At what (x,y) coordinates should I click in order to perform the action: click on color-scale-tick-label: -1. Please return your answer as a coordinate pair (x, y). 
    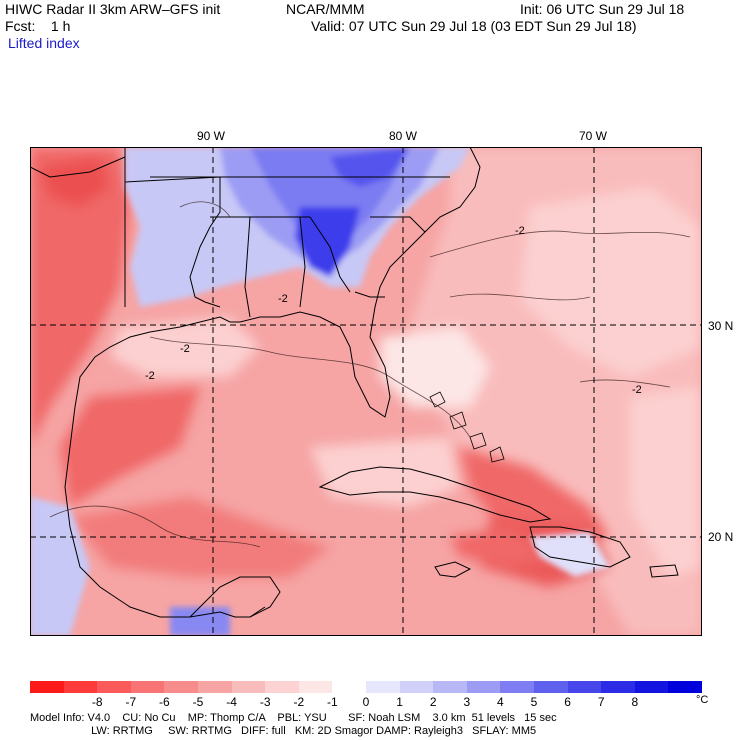
    Looking at the image, I should click on (332, 702).